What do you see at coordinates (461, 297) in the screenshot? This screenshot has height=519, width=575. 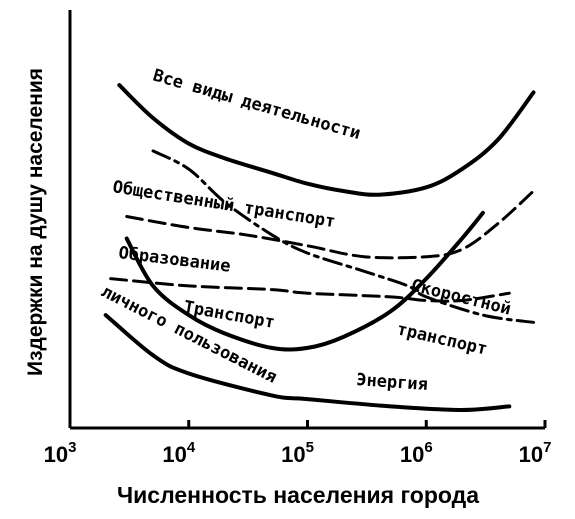 I see `label-rapid-transit-1: Скоростной` at bounding box center [461, 297].